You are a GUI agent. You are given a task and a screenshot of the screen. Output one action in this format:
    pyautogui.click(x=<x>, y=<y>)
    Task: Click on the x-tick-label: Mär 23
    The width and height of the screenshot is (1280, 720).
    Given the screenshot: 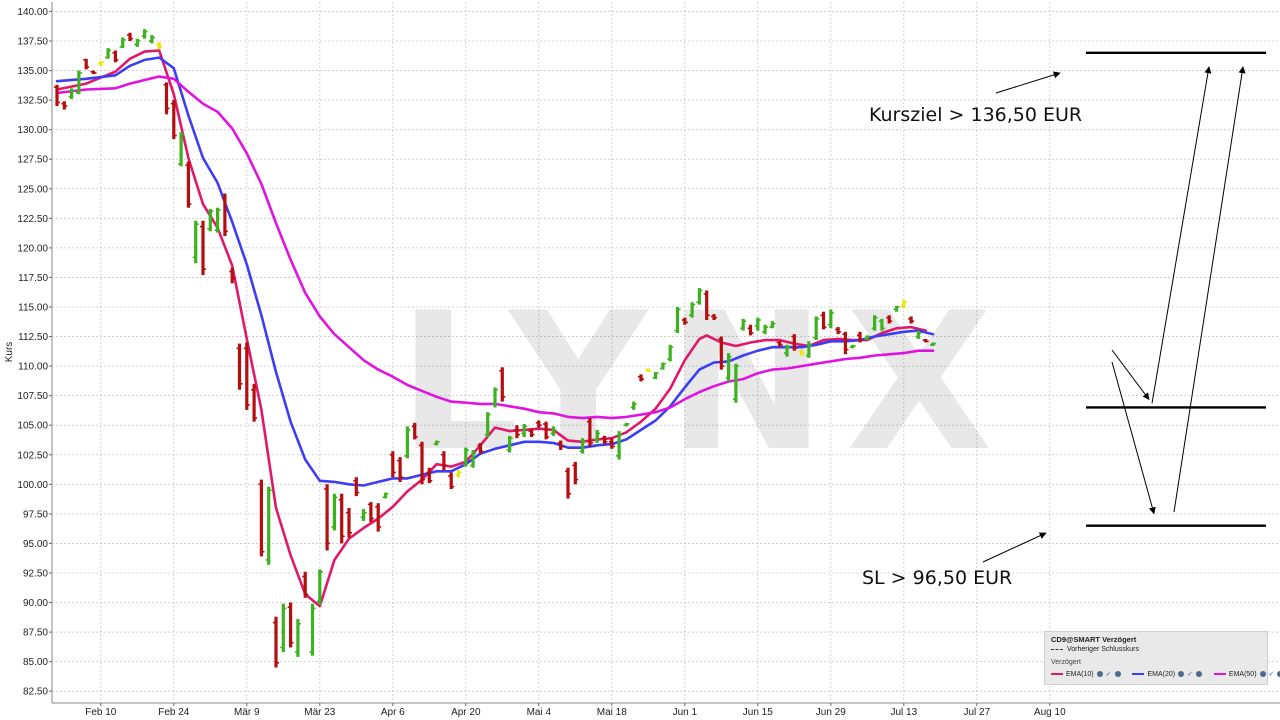 What is the action you would take?
    pyautogui.click(x=320, y=712)
    